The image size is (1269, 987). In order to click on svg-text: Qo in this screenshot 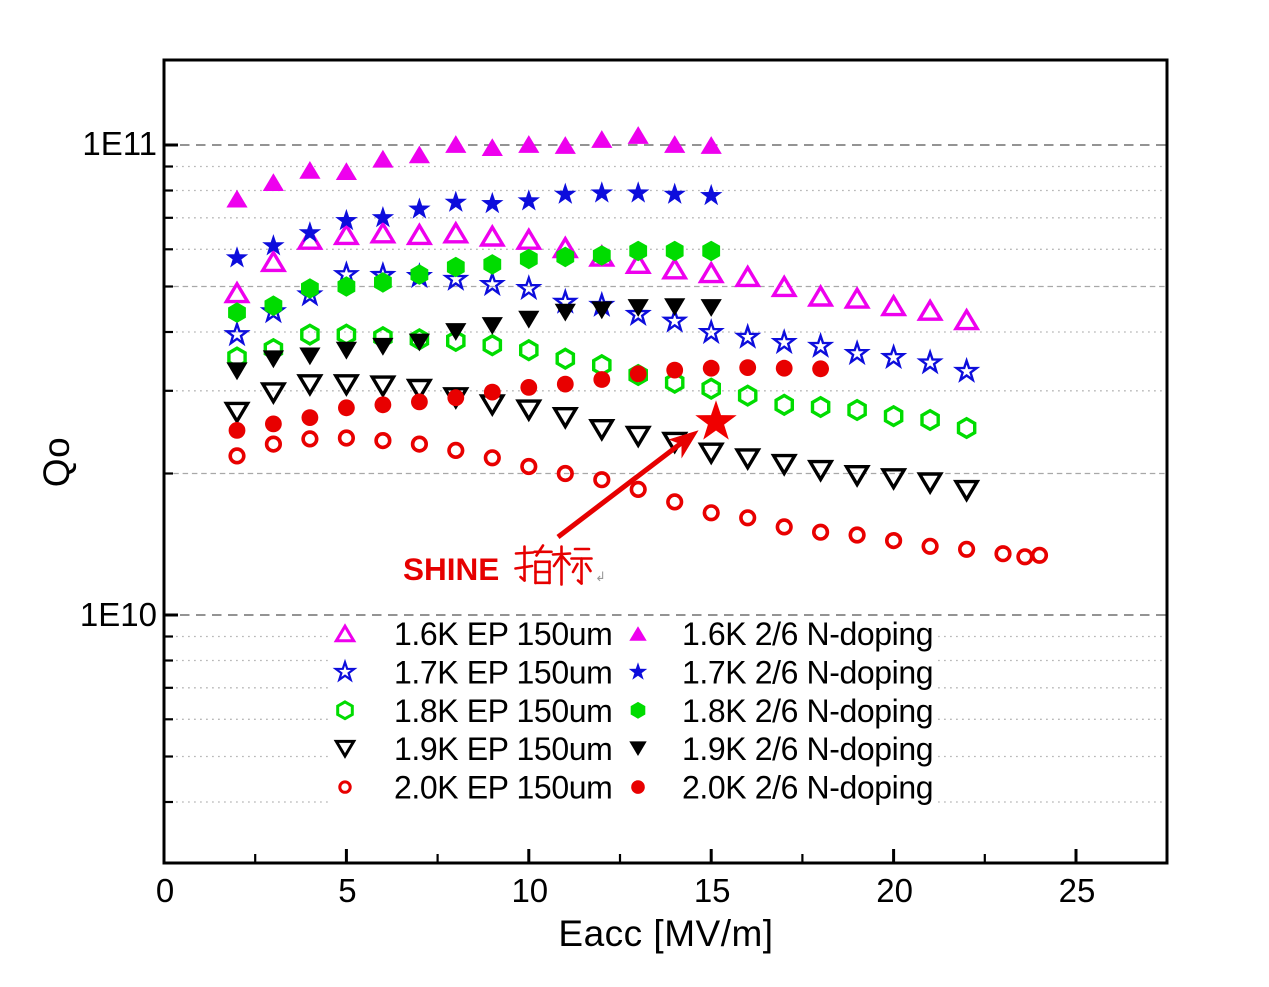, I will do `click(56, 462)`.